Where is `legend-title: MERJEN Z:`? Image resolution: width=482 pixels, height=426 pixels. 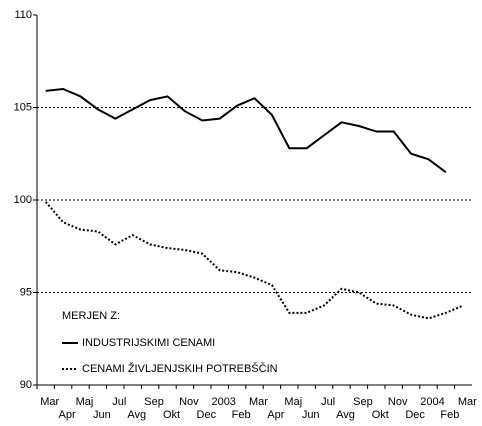 legend-title: MERJEN Z: is located at coordinates (91, 316).